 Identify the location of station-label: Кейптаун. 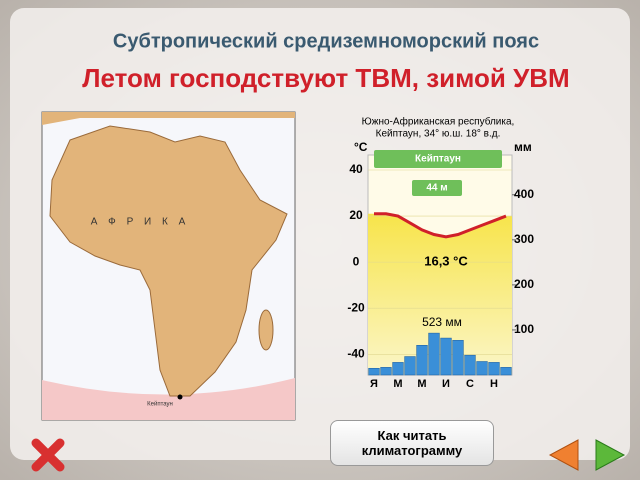
(438, 159).